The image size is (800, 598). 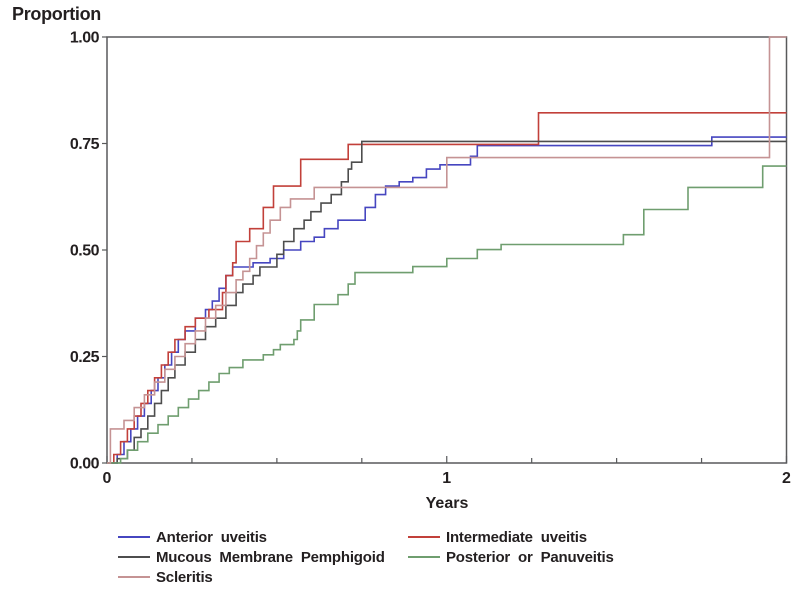 What do you see at coordinates (251, 577) in the screenshot?
I see `legend-item-scleritis: Scleritis` at bounding box center [251, 577].